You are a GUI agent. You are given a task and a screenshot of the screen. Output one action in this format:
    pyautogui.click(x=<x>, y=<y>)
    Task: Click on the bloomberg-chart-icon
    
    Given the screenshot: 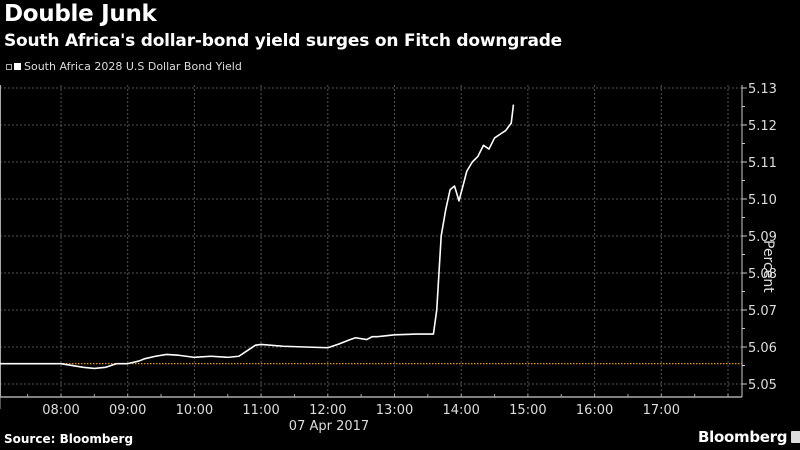 What is the action you would take?
    pyautogui.click(x=795, y=437)
    